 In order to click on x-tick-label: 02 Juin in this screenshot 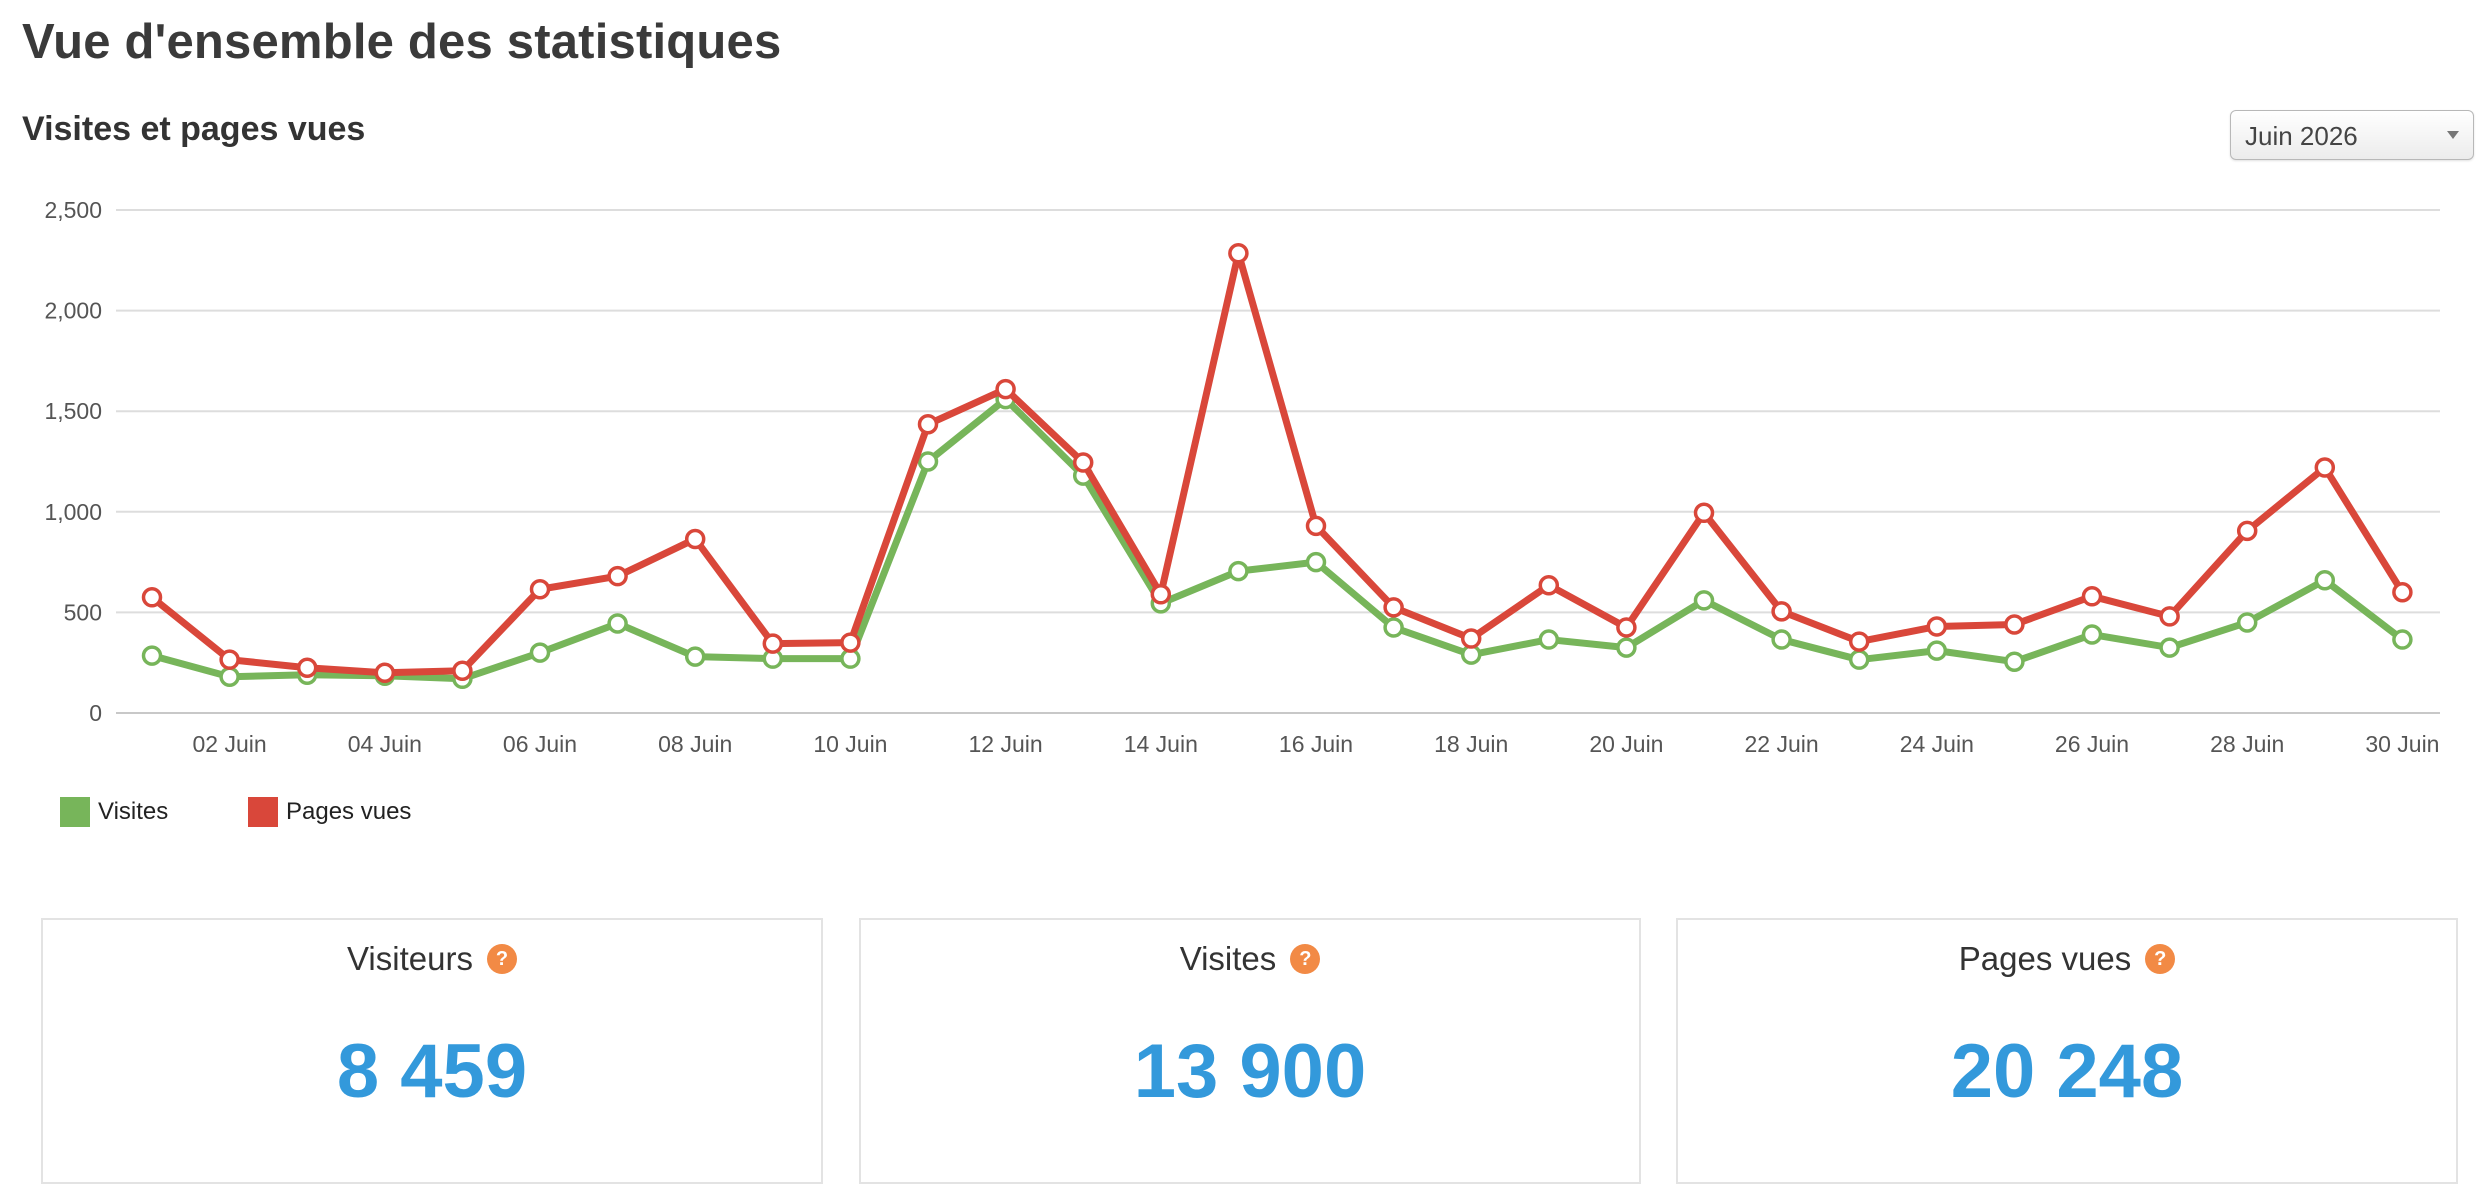, I will do `click(230, 744)`.